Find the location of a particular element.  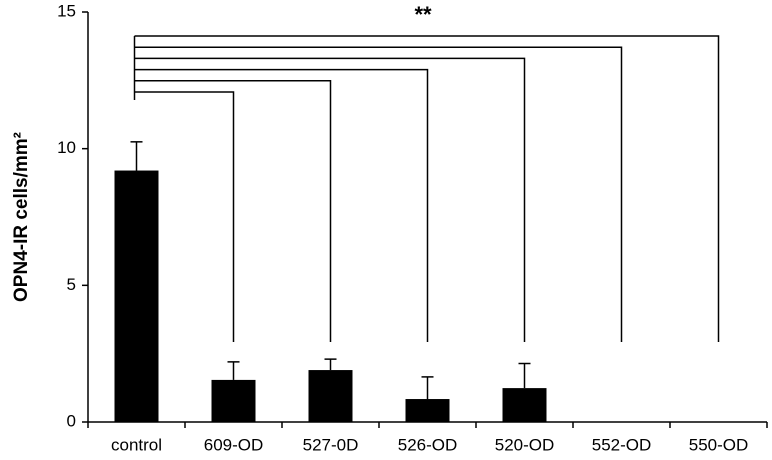

y-tick-label: 10 is located at coordinates (66, 147).